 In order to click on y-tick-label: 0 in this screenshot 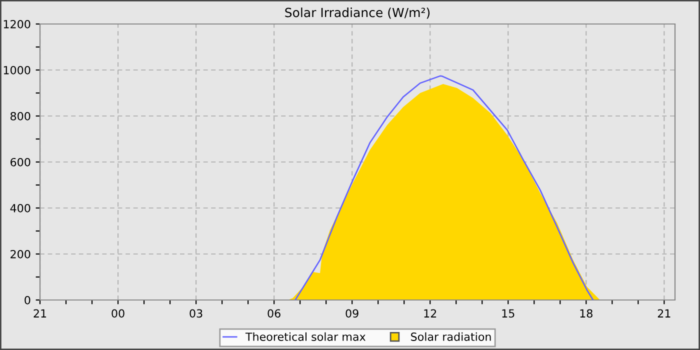, I will do `click(27, 300)`.